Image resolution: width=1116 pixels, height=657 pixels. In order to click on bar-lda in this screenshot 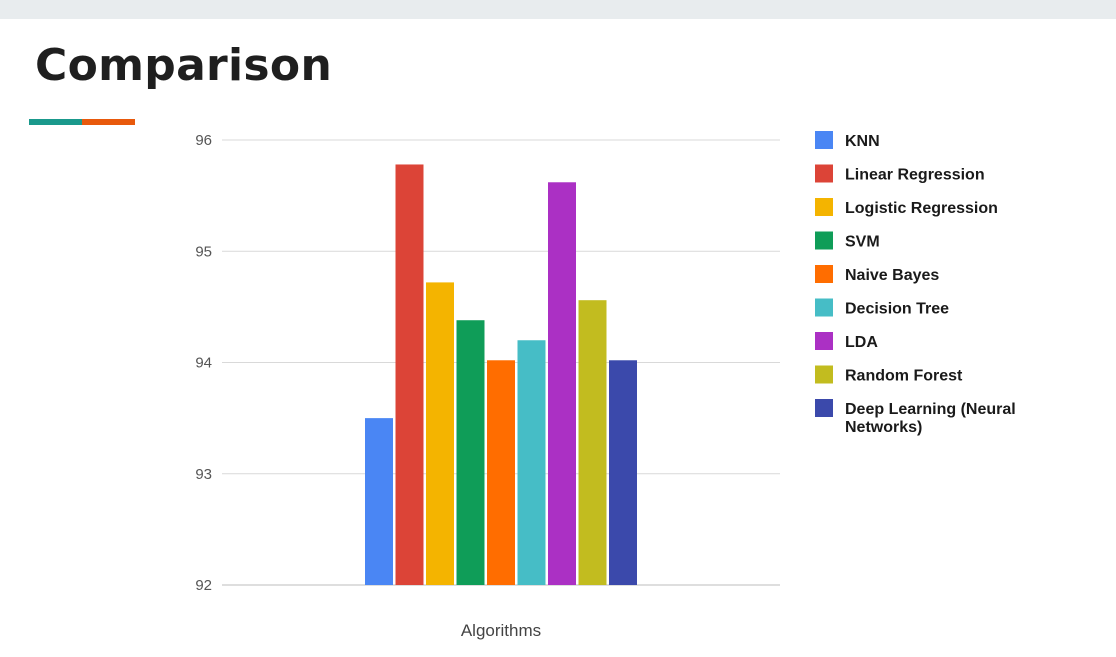, I will do `click(562, 383)`.